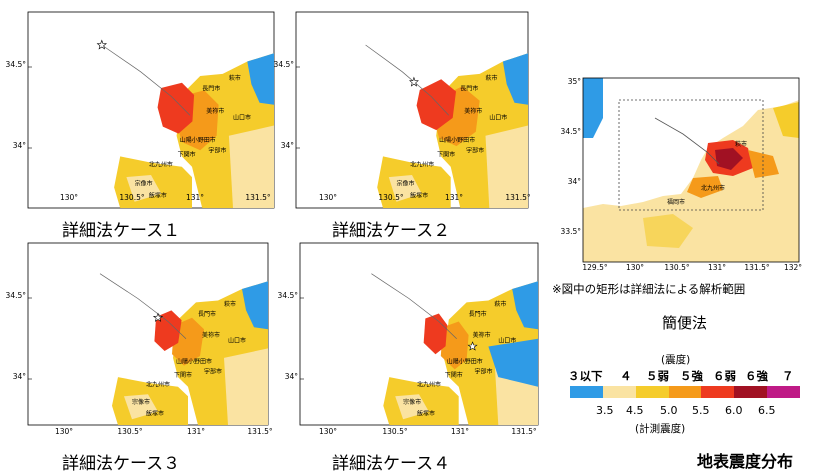 The image size is (821, 474). Describe the element at coordinates (121, 231) in the screenshot. I see `caption-case1: 詳細法ケース１` at that location.